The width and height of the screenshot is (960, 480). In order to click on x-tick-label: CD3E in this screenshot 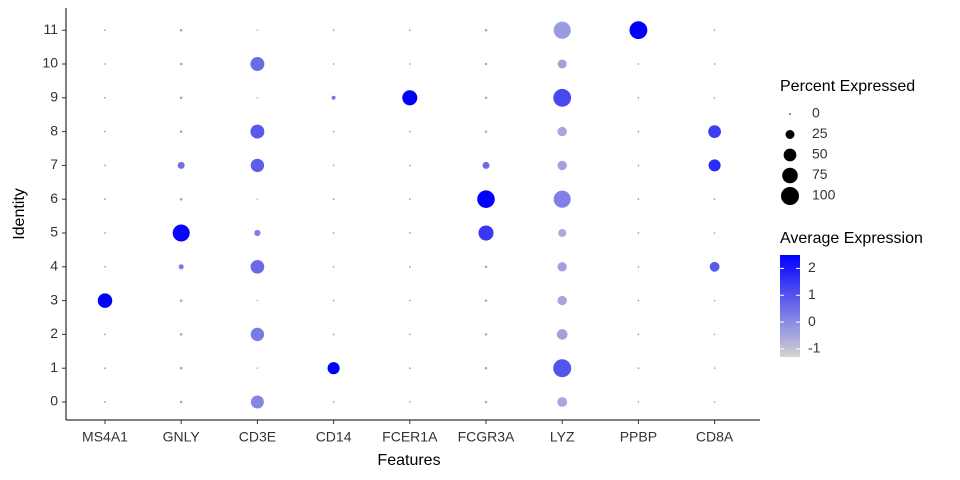, I will do `click(257, 437)`.